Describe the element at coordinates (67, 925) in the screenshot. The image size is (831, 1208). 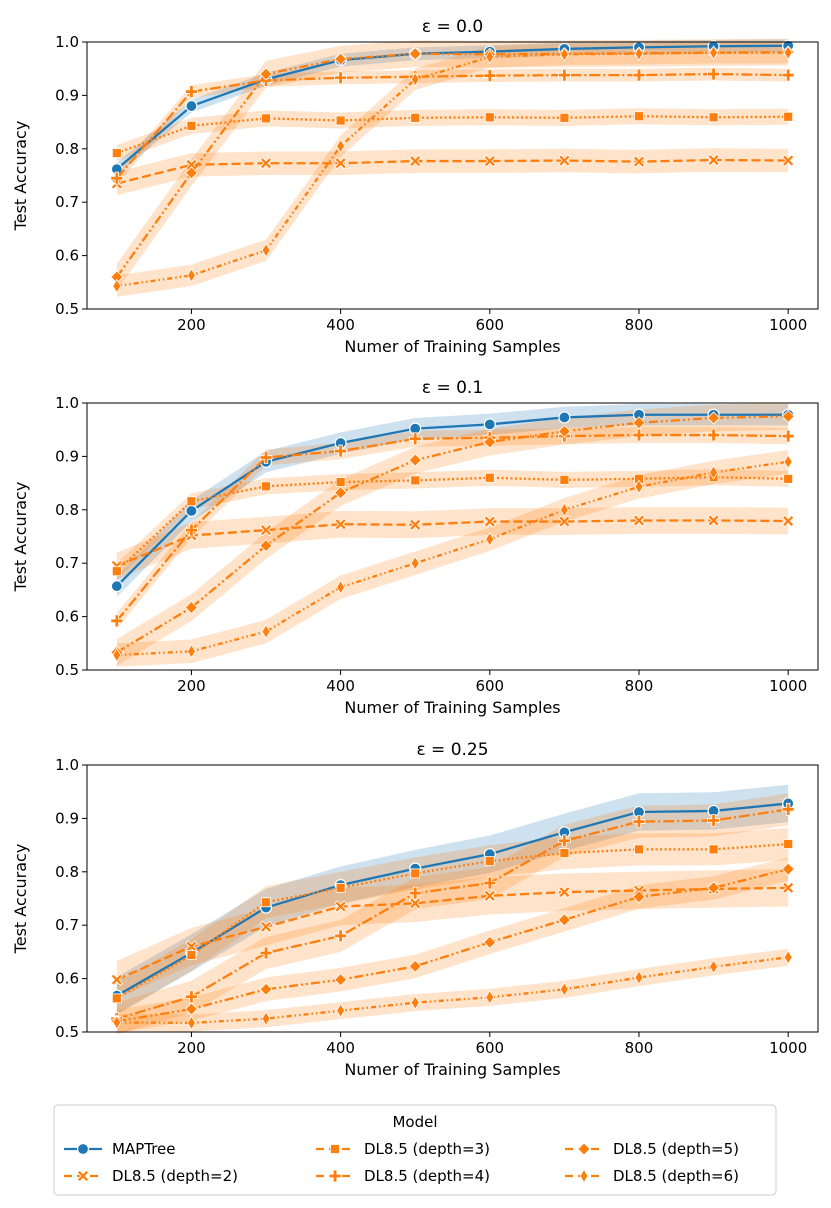
I see `y-tick-label: 0.7` at that location.